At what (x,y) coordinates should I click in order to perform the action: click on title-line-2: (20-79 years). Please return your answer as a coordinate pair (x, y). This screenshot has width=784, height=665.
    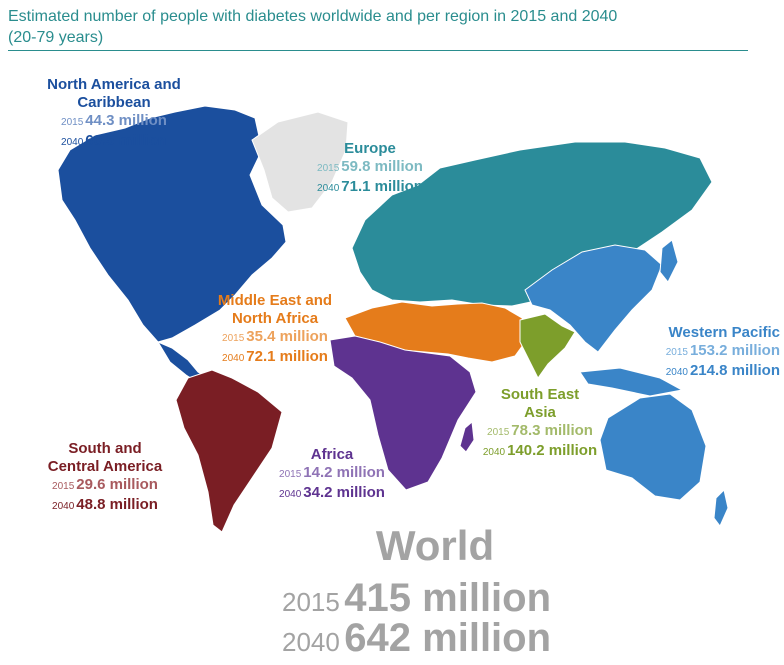
    Looking at the image, I should click on (56, 37).